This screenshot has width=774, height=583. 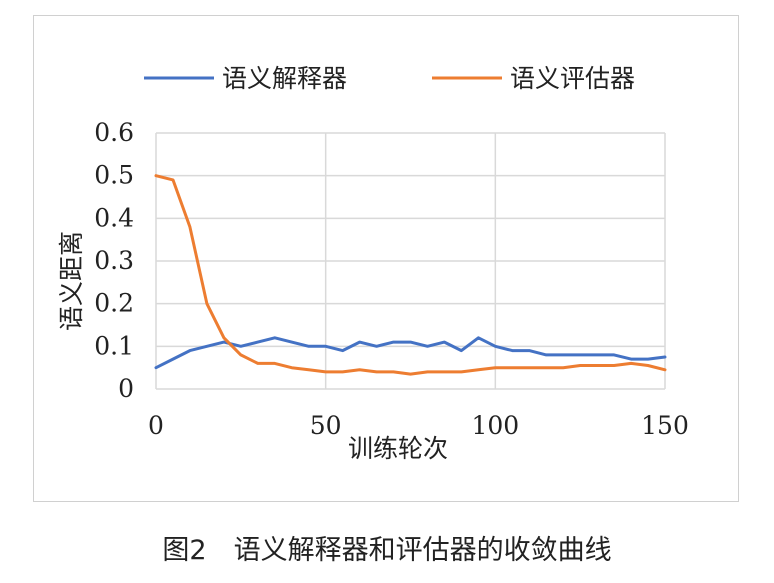 What do you see at coordinates (156, 425) in the screenshot?
I see `x-tick-label: 0` at bounding box center [156, 425].